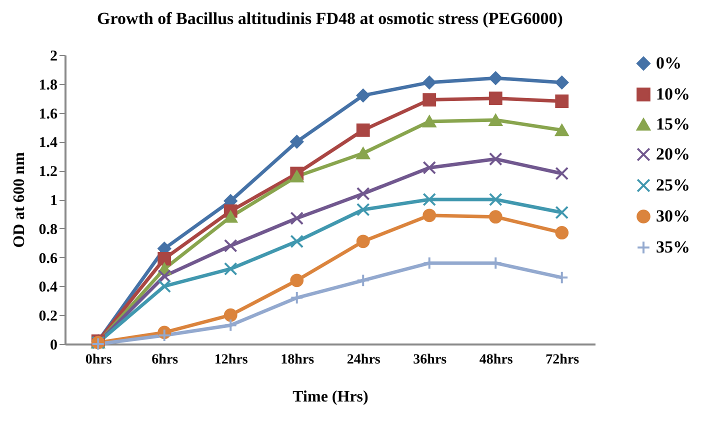 This screenshot has width=721, height=431. What do you see at coordinates (496, 360) in the screenshot?
I see `x-tick-label: 48hrs` at bounding box center [496, 360].